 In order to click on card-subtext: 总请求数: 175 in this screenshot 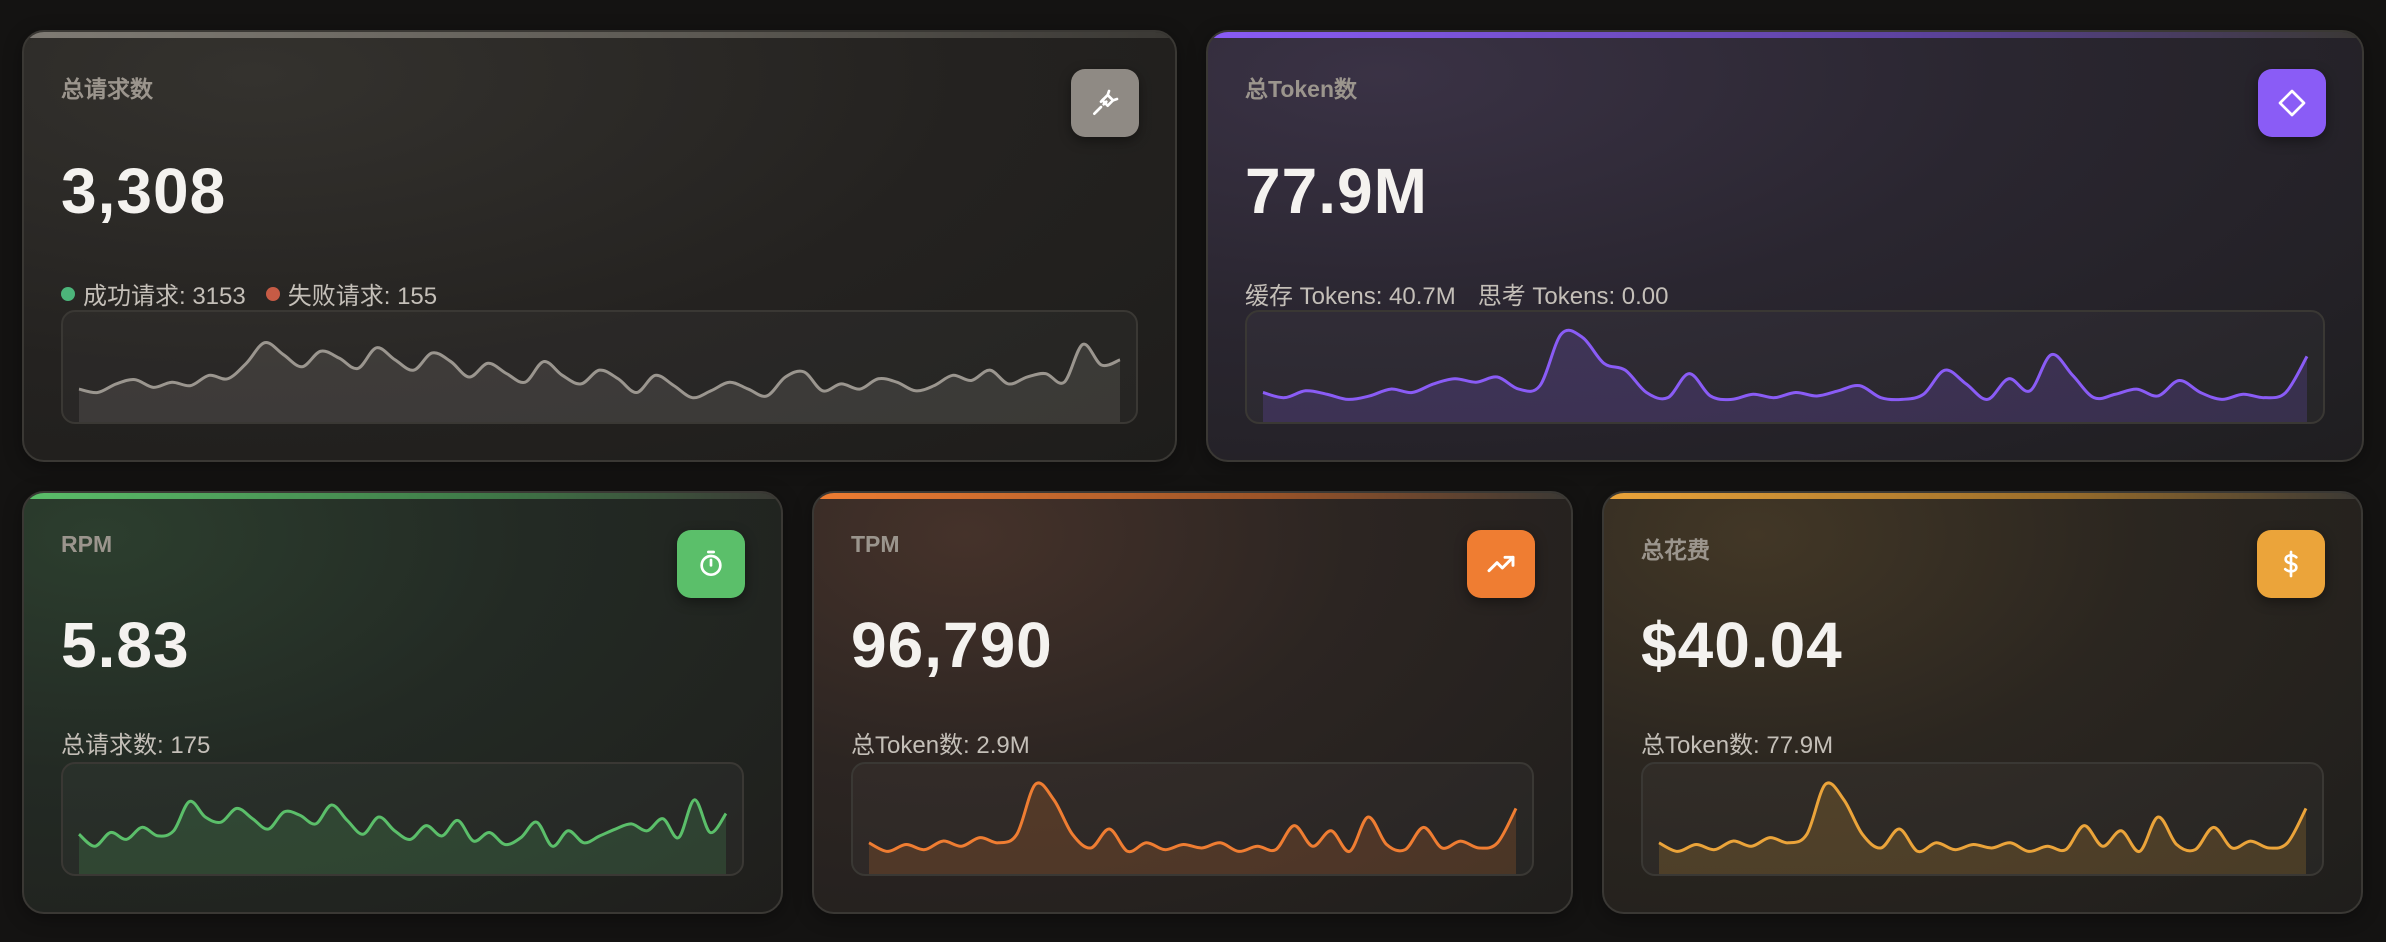, I will do `click(136, 745)`.